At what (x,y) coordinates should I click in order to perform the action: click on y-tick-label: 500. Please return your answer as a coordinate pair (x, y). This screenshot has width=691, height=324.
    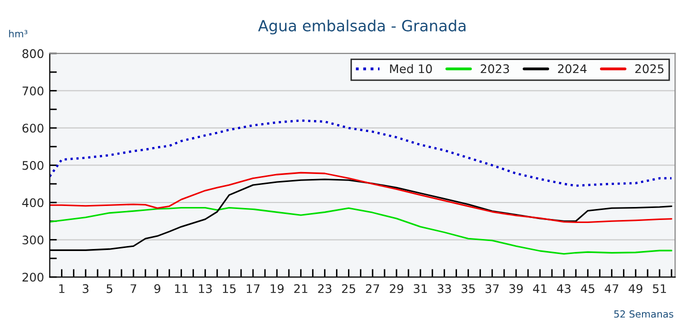
    Looking at the image, I should click on (33, 165).